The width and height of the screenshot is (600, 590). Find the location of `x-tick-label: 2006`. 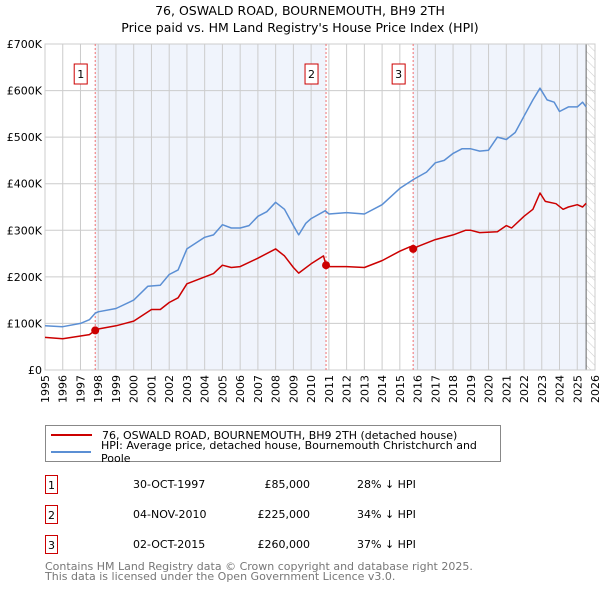

x-tick-label: 2006 is located at coordinates (240, 389).